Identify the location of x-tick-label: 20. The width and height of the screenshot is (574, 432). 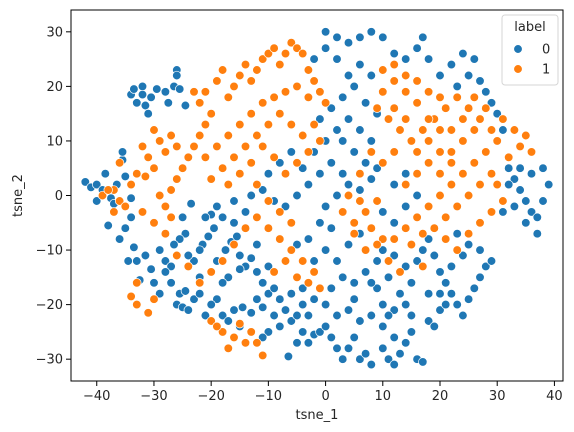
(440, 396).